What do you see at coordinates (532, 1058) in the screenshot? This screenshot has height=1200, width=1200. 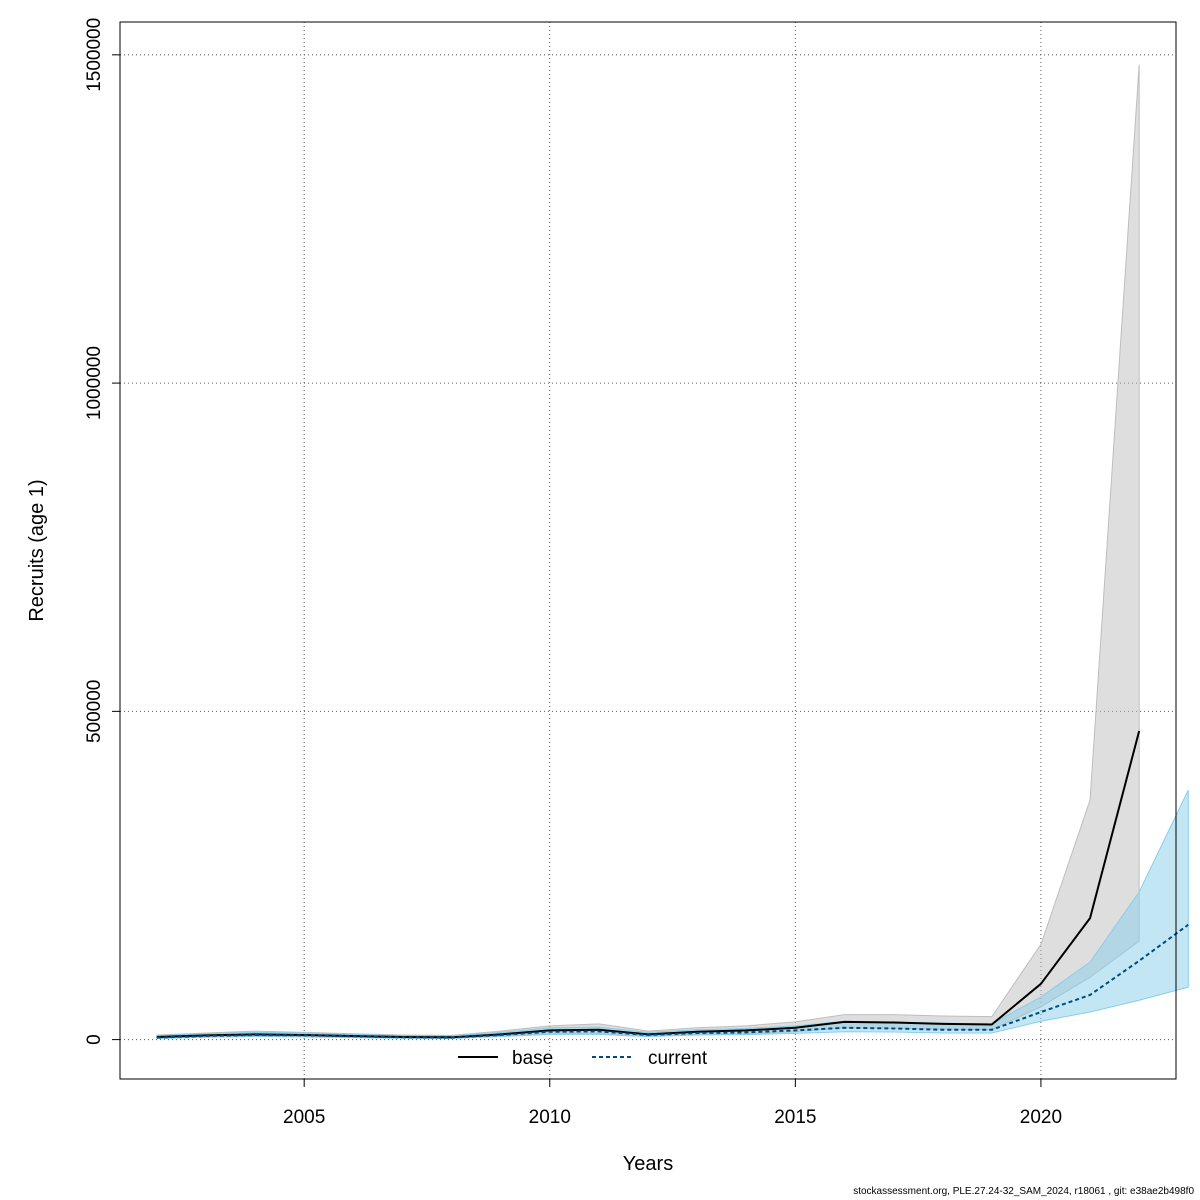 I see `legend-label-base: base` at bounding box center [532, 1058].